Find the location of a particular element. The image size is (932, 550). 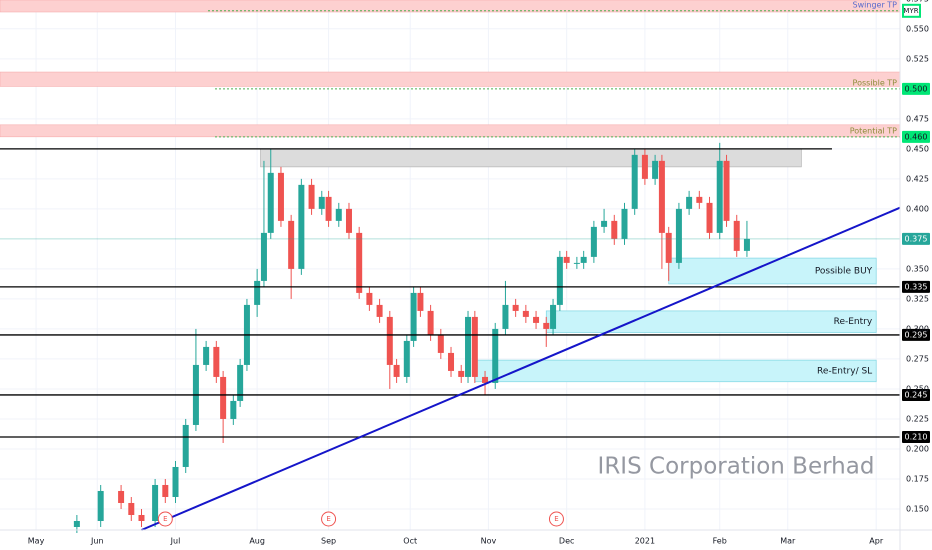

zone-label: Re-Entry/ SL is located at coordinates (844, 371).